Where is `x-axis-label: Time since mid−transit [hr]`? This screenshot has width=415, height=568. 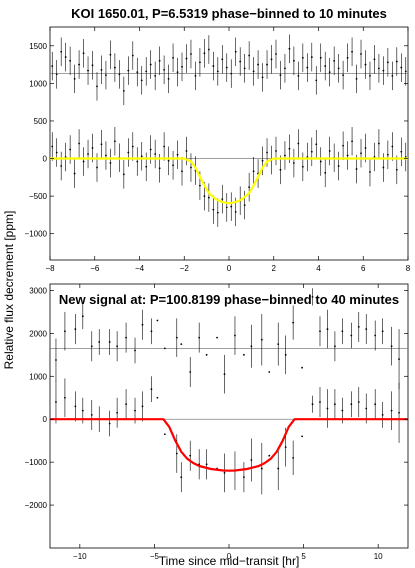 x-axis-label: Time since mid−transit [hr] is located at coordinates (229, 561).